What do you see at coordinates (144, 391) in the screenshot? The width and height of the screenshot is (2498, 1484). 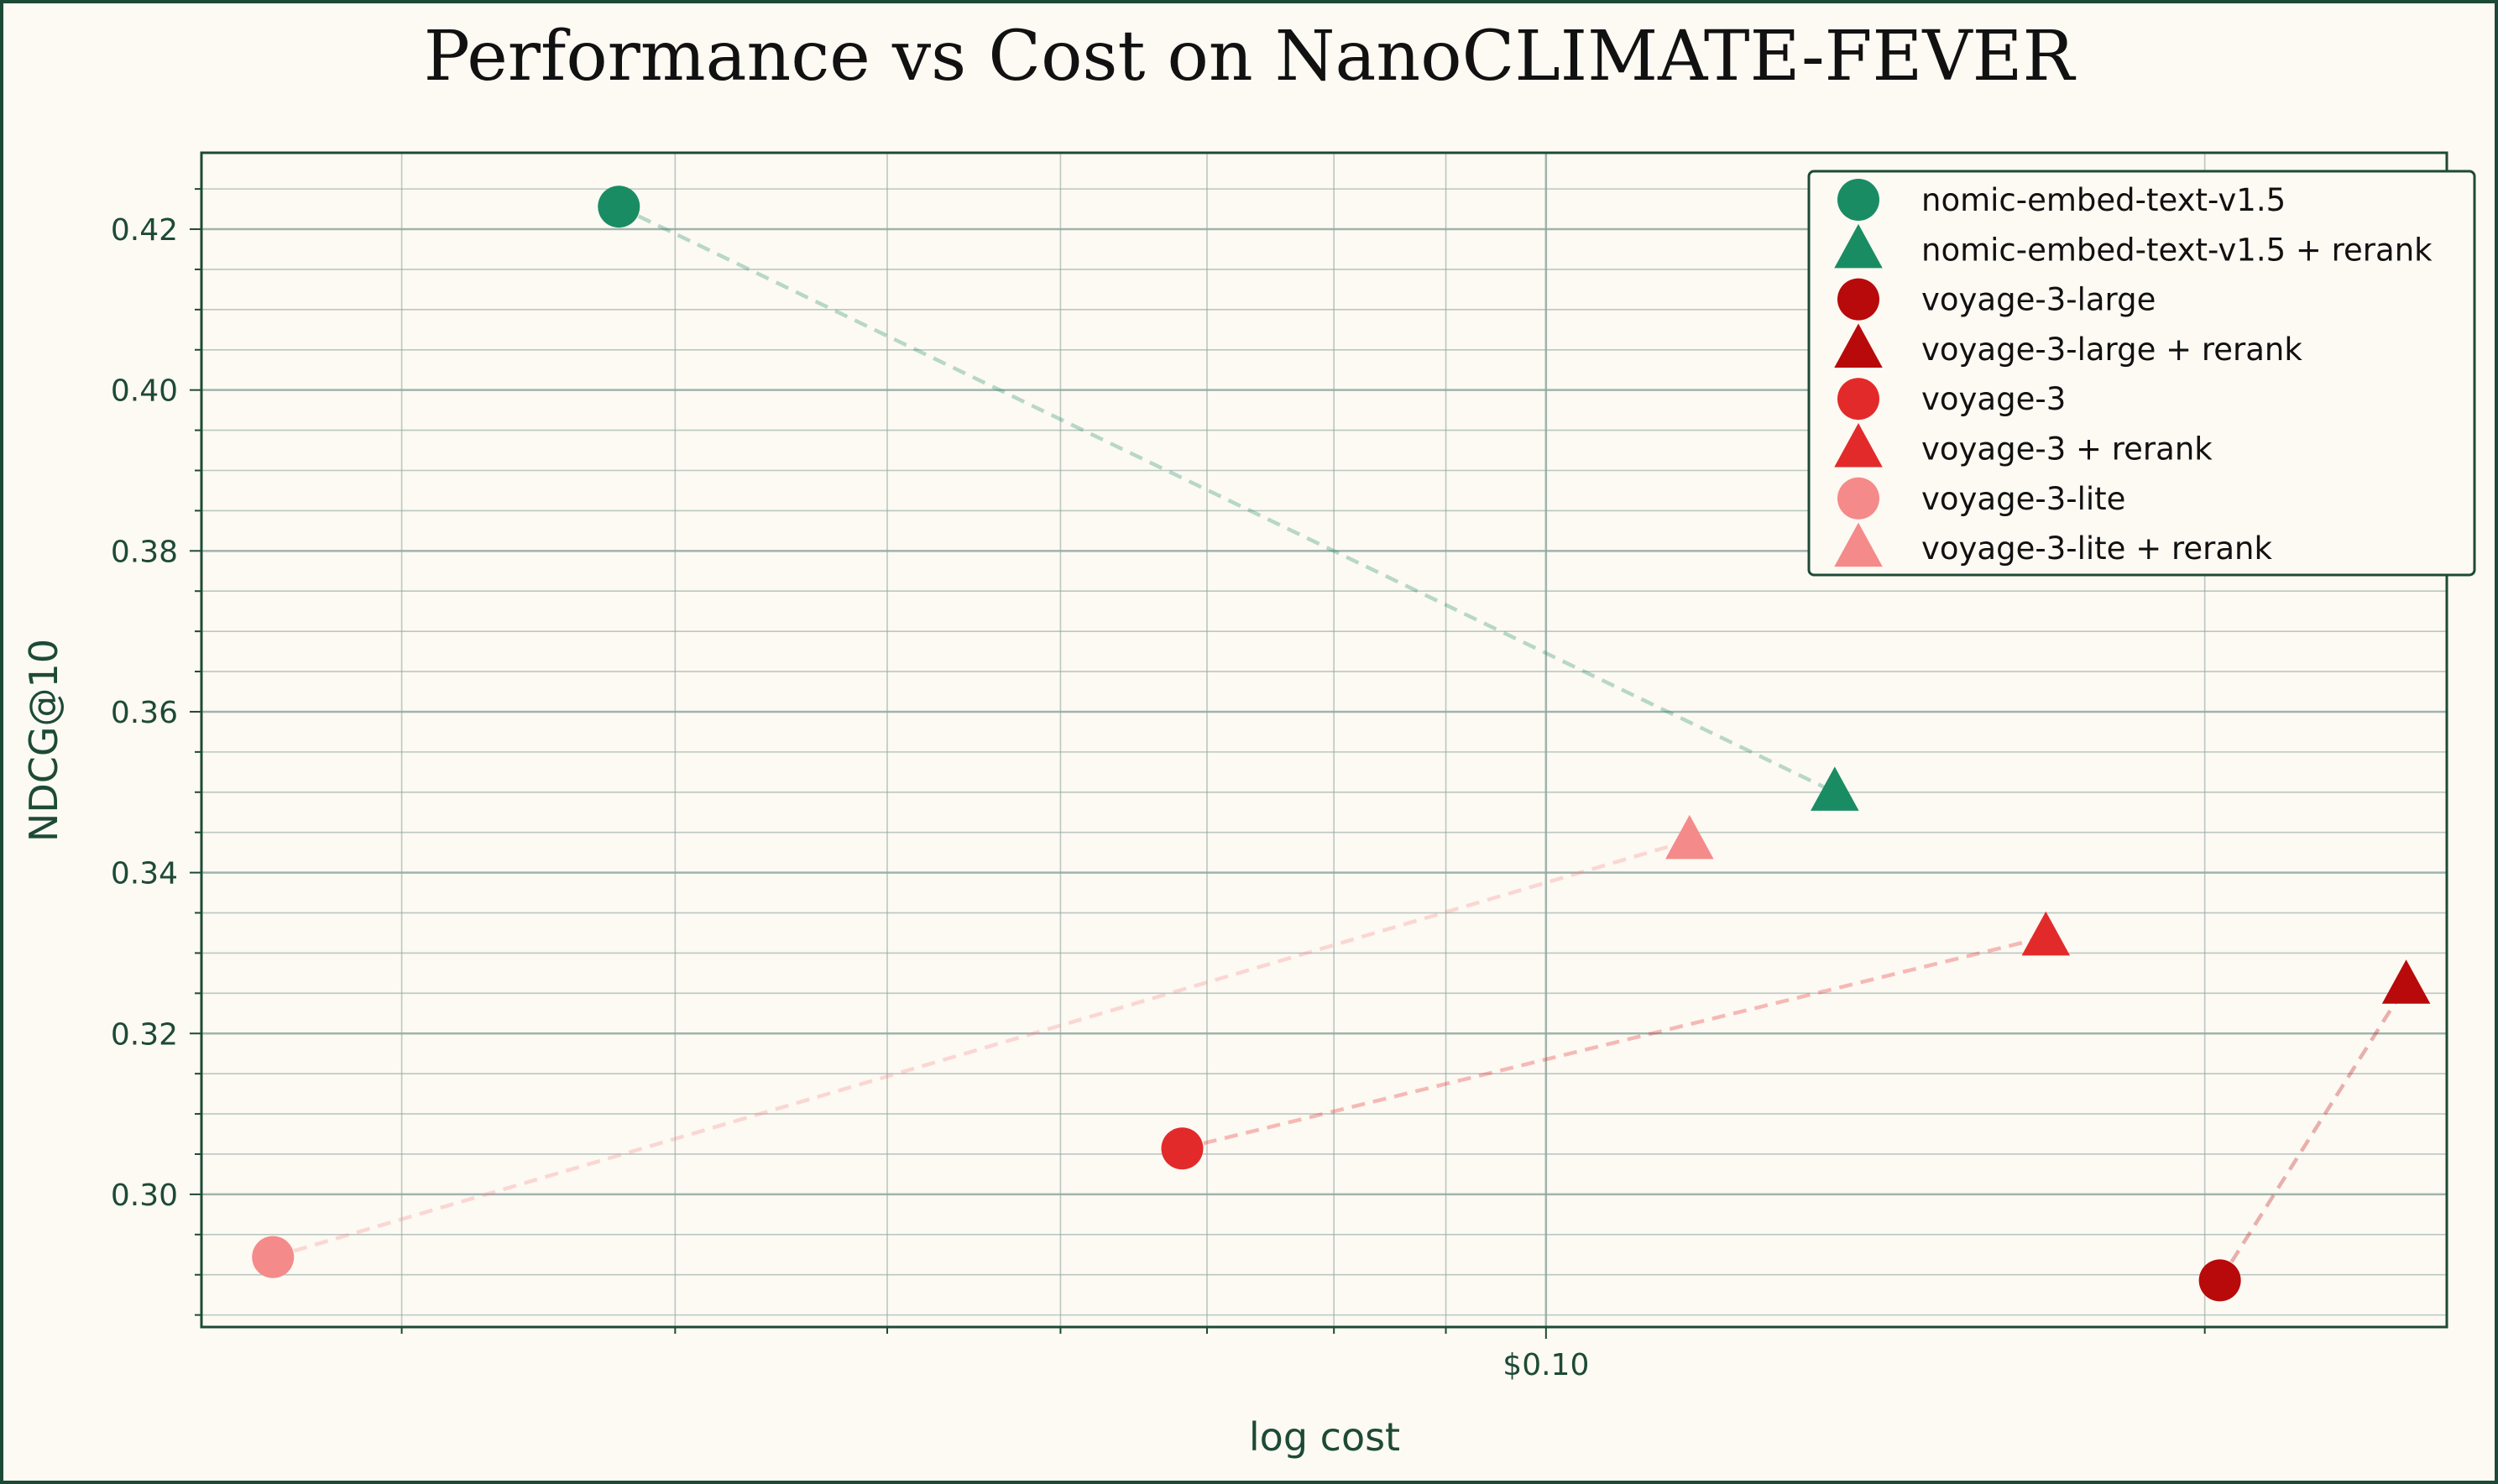 I see `y-tick-label: 0.40` at bounding box center [144, 391].